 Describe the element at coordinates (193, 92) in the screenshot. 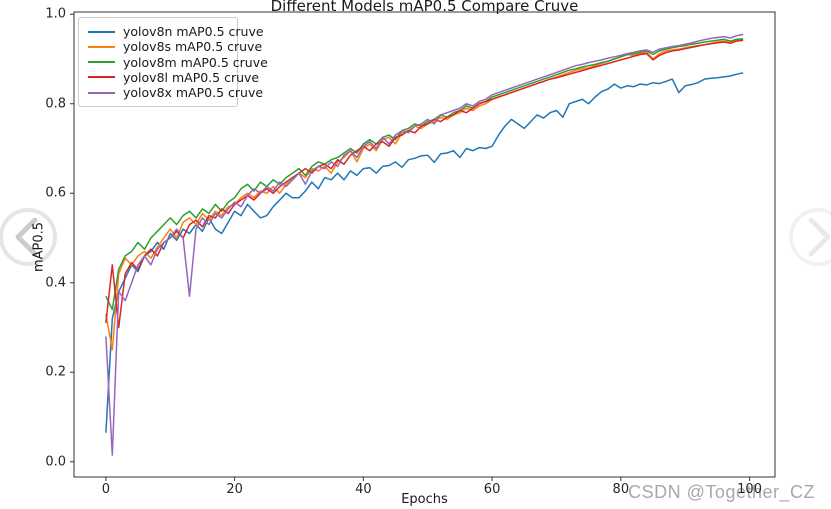

I see `legend-label: yolov8x mAP0.5 cruve` at that location.